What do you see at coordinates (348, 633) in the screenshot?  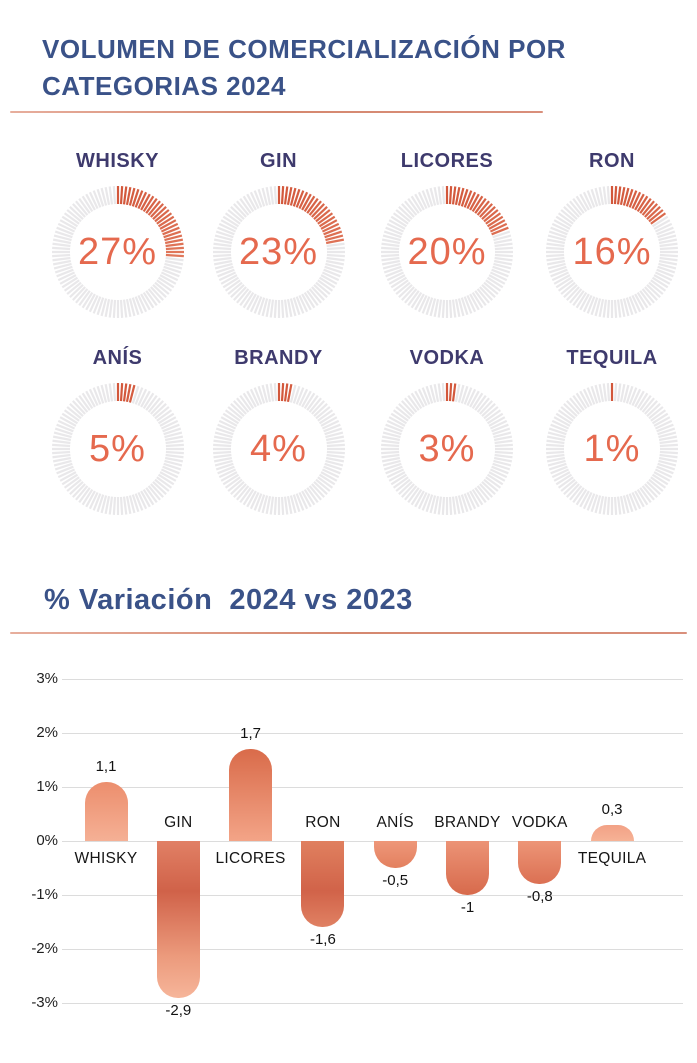 I see `bottom-divider-line` at bounding box center [348, 633].